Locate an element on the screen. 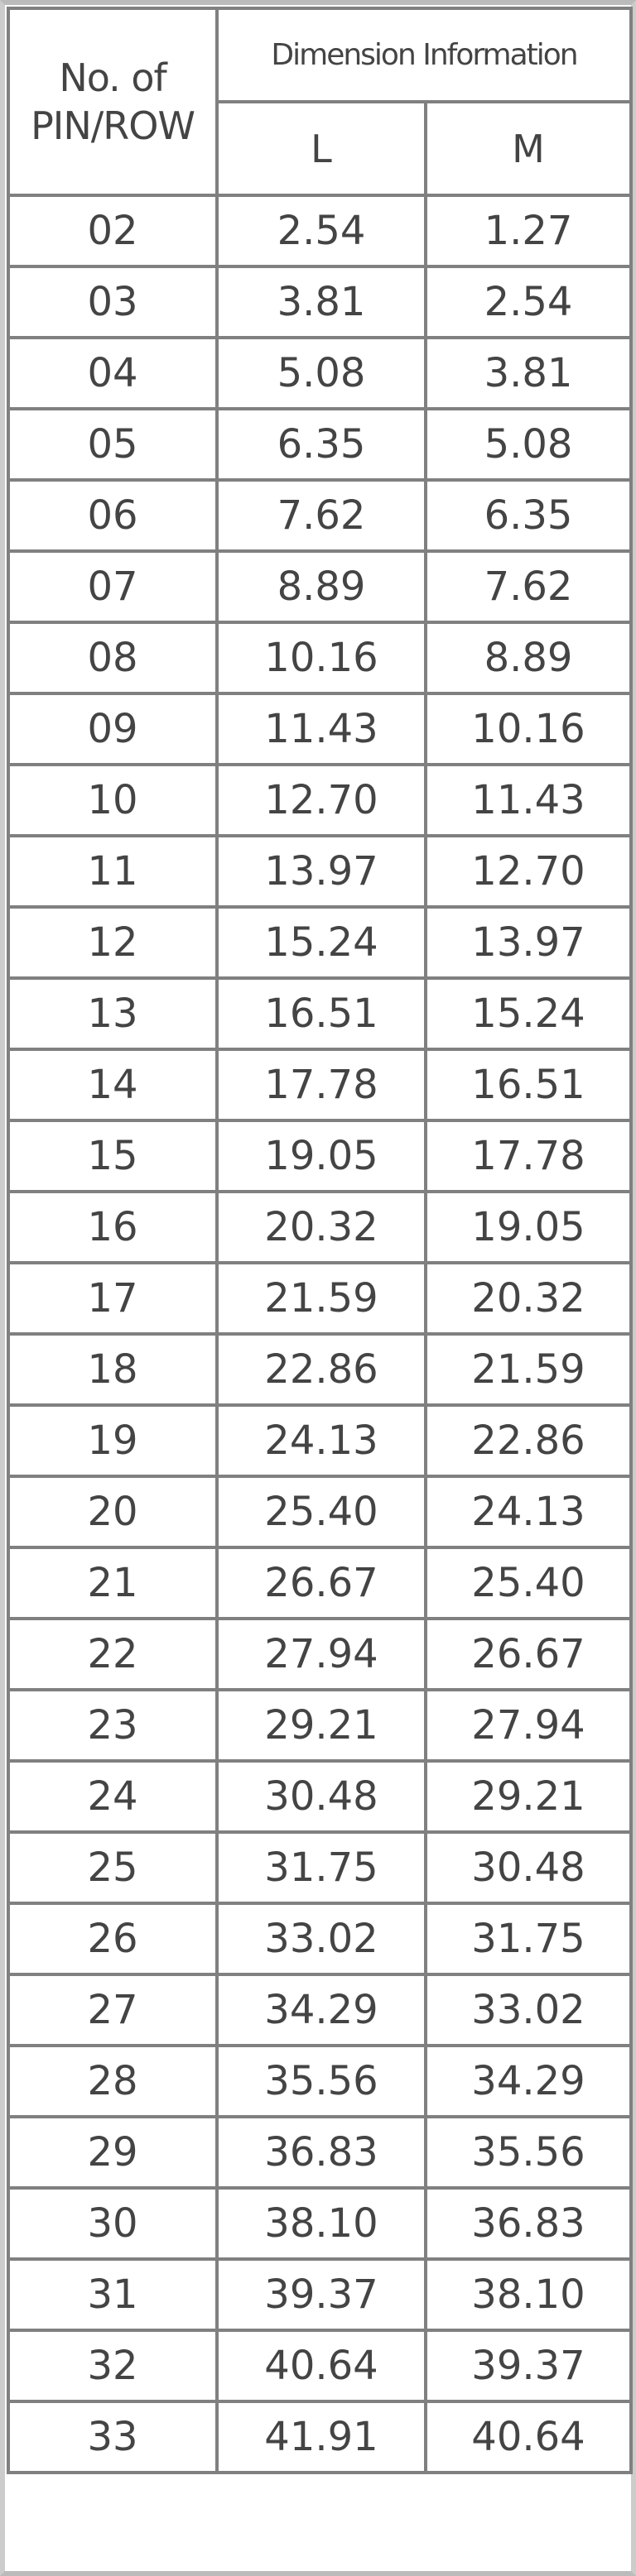 This screenshot has width=636, height=2576. dimension-l-cell: 38.10 is located at coordinates (321, 2224).